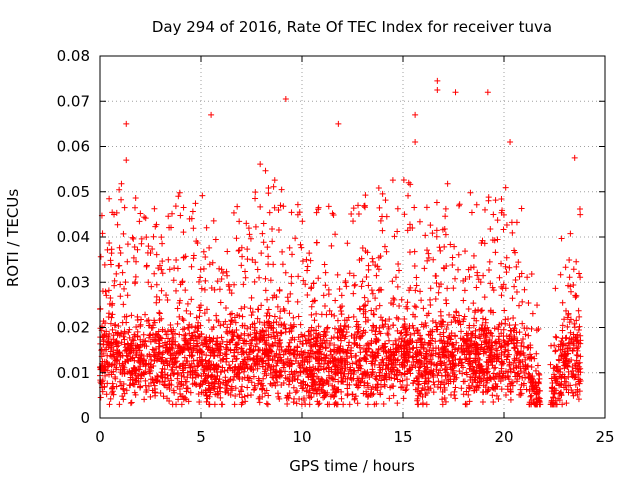 The image size is (640, 480). I want to click on y-tick-label: 0.07, so click(73, 101).